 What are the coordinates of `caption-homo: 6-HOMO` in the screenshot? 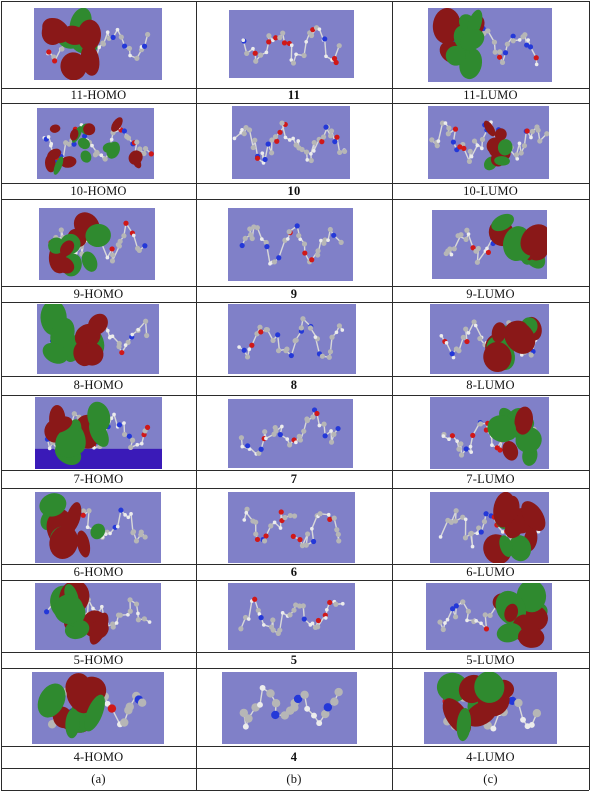 It's located at (98, 571).